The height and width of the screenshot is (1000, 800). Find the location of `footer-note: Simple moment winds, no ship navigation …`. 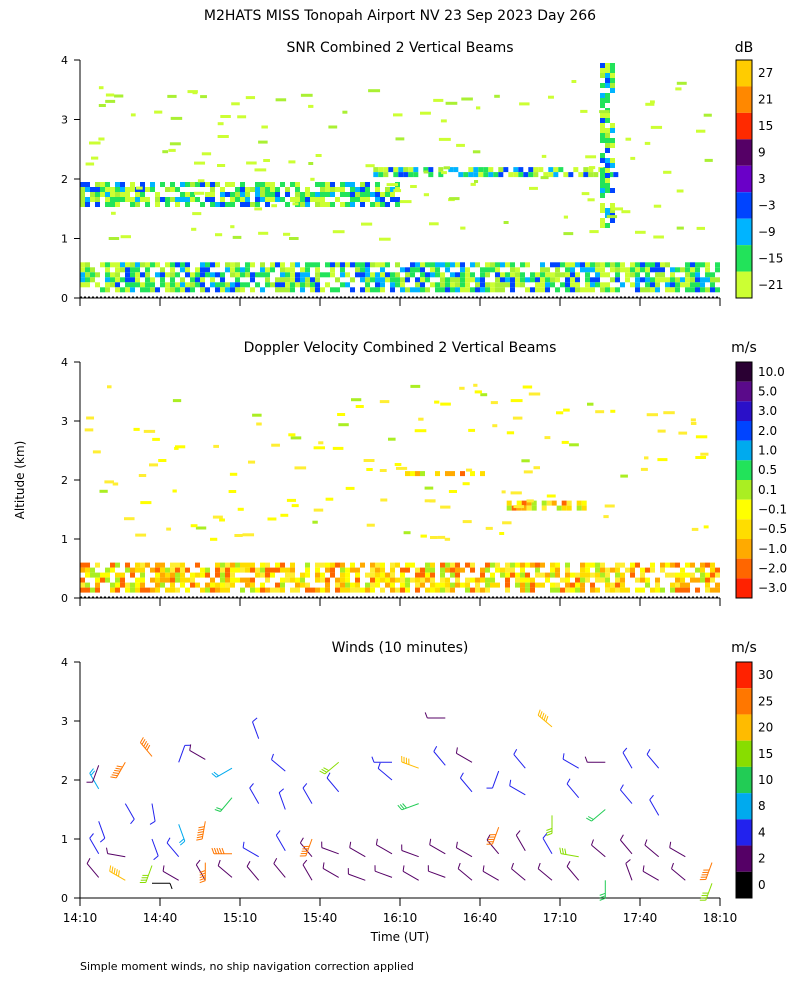

footer-note: Simple moment winds, no ship navigation … is located at coordinates (247, 966).